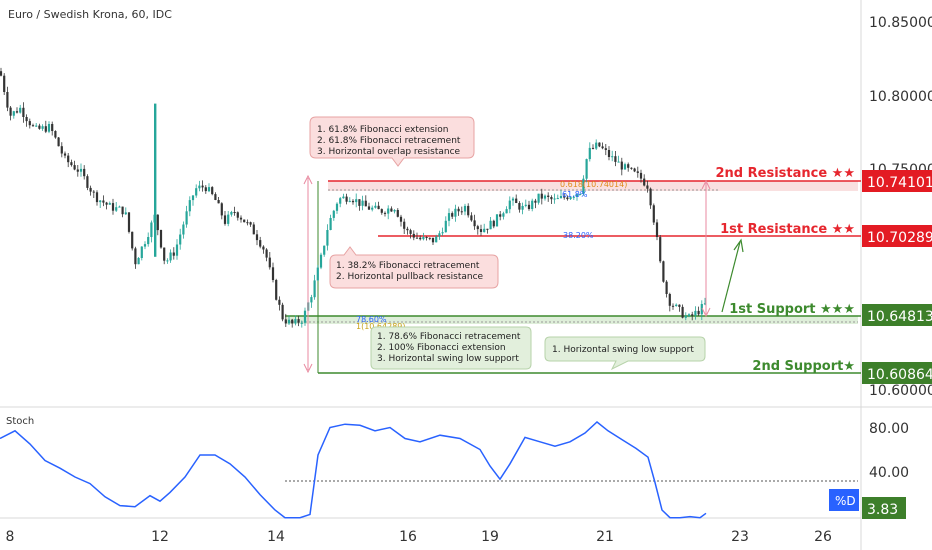 Image resolution: width=932 pixels, height=550 pixels. I want to click on resistance-1-tag: 10.70289, so click(897, 236).